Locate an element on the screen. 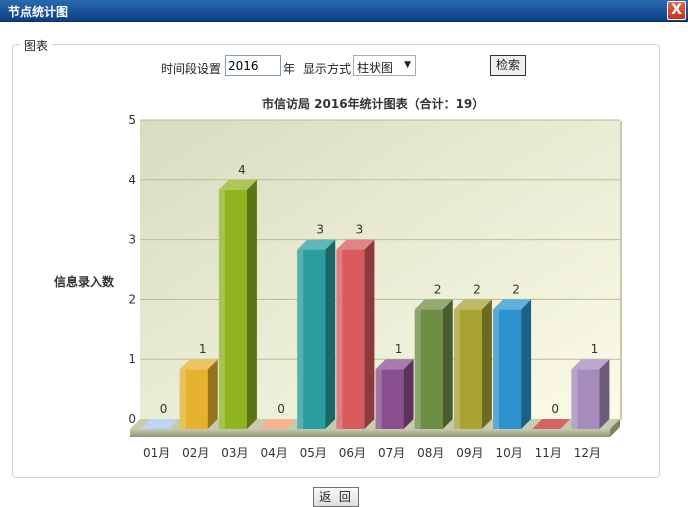  bar-06月 is located at coordinates (355, 334).